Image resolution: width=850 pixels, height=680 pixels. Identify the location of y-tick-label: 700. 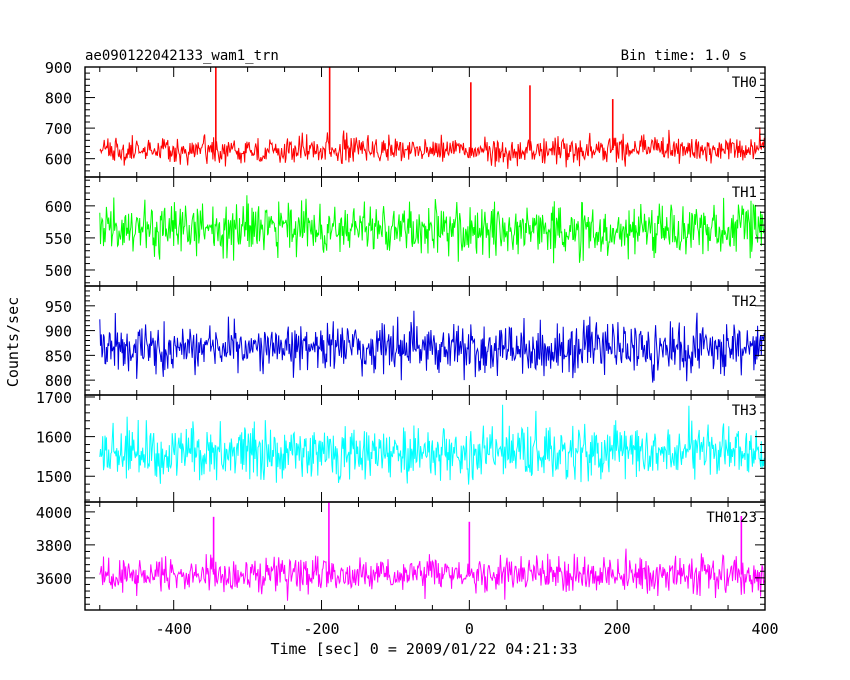
(58, 129).